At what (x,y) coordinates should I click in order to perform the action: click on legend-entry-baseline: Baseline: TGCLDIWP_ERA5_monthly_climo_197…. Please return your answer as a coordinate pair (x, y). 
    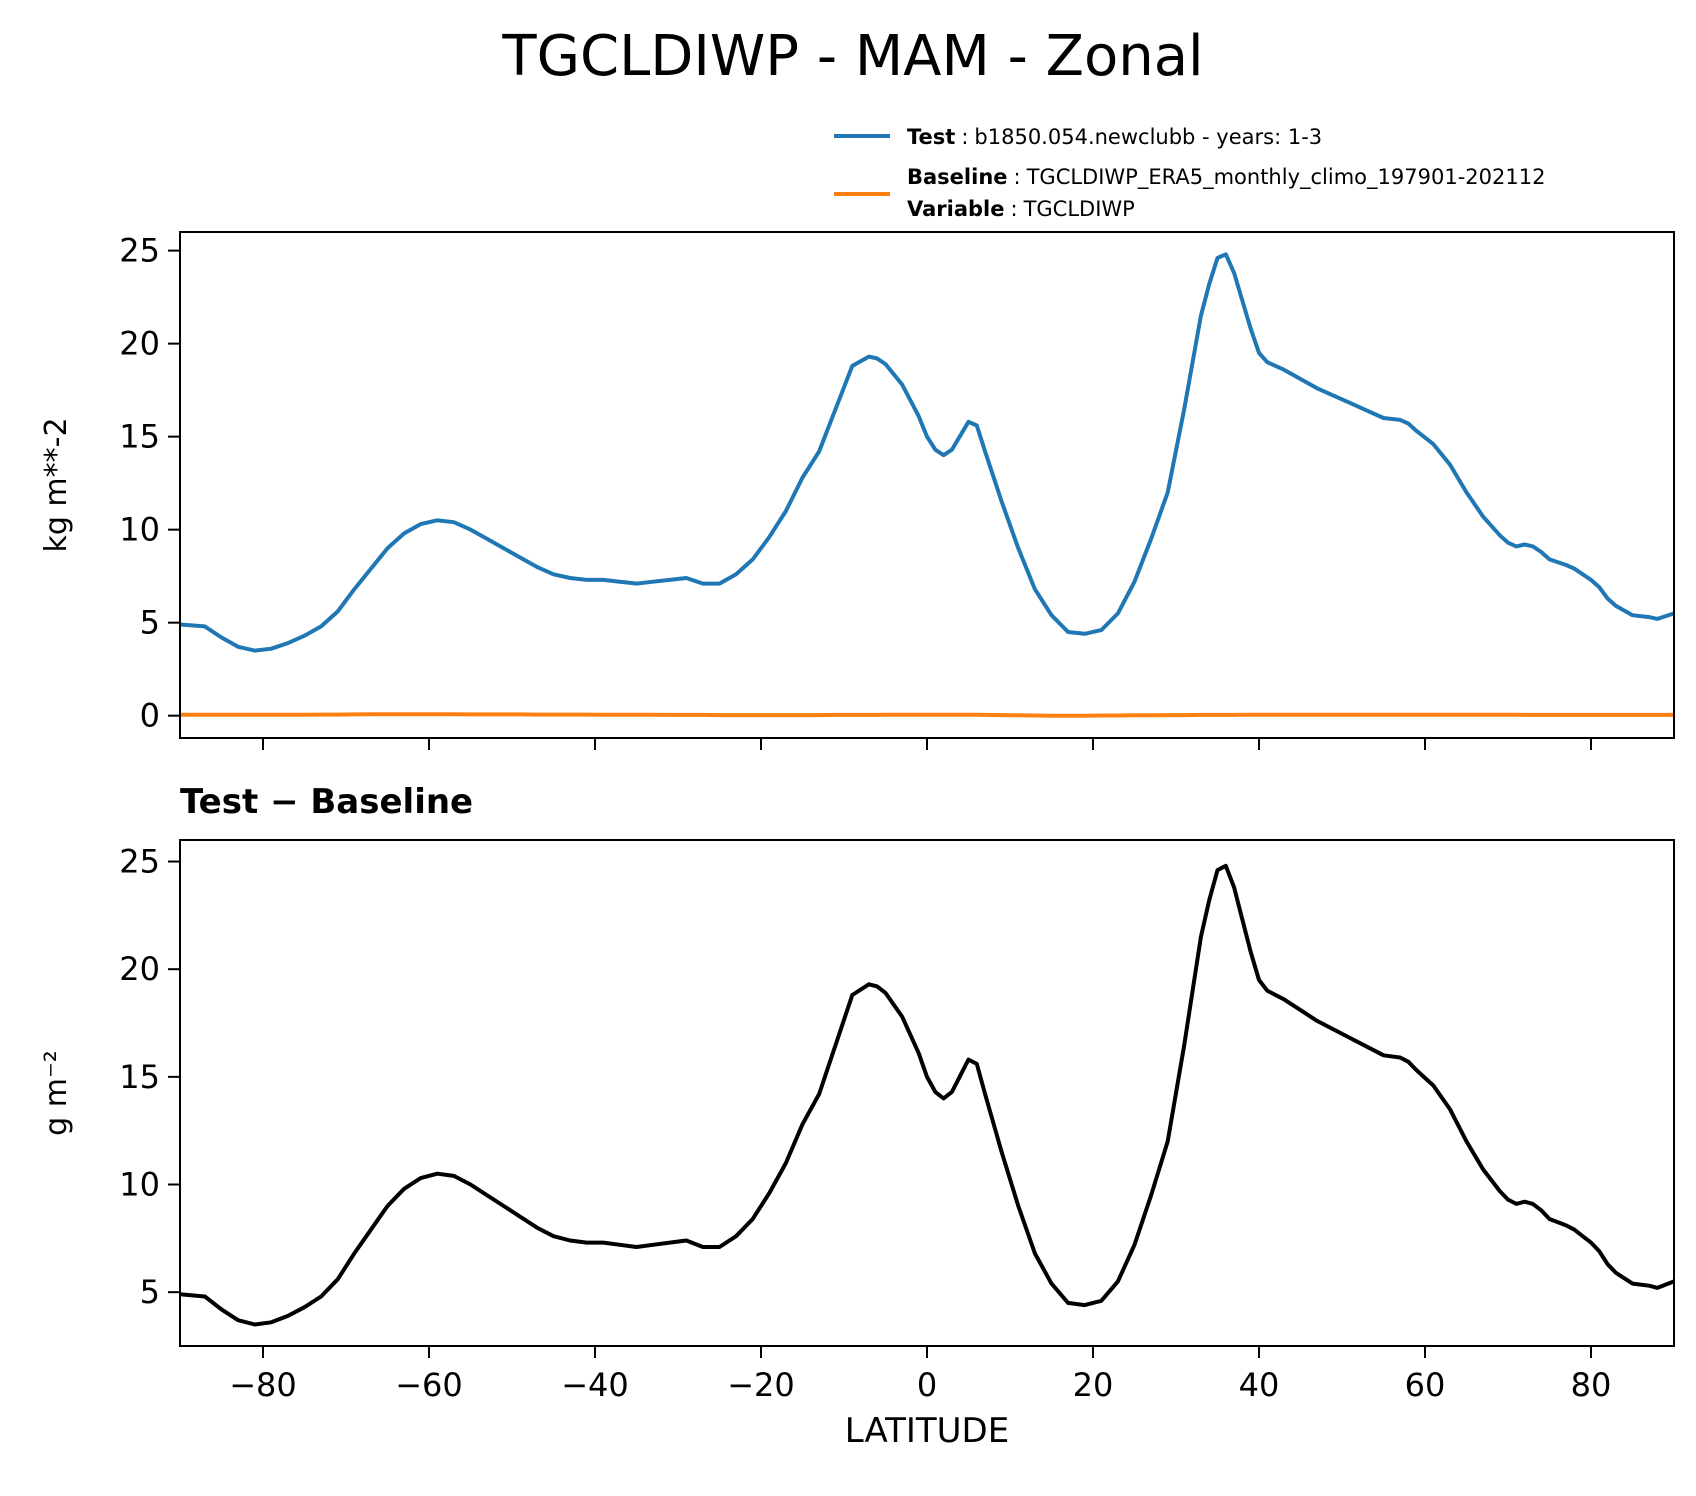
    Looking at the image, I should click on (1226, 177).